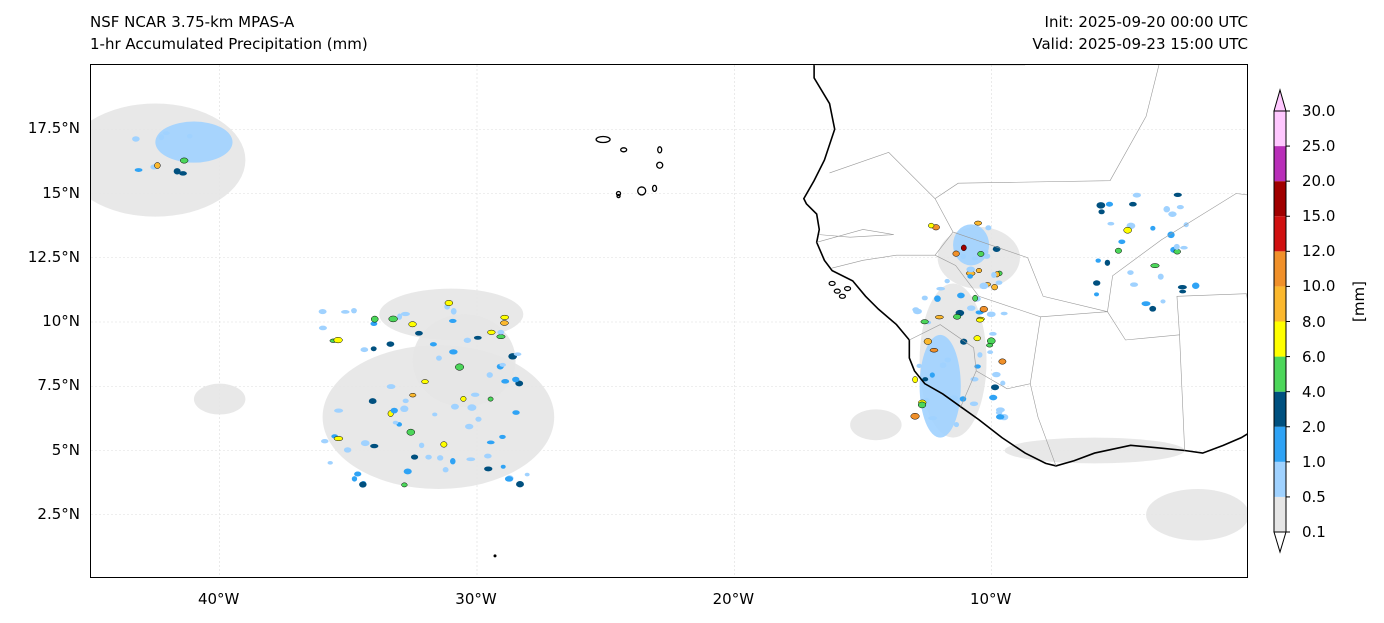 This screenshot has height=623, width=1384. I want to click on colorbar-tick-label: 6.0, so click(1314, 356).